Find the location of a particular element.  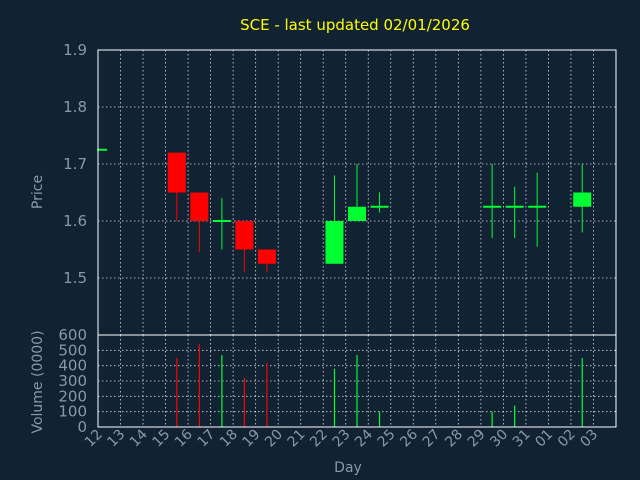

volume-bars is located at coordinates (379, 385).